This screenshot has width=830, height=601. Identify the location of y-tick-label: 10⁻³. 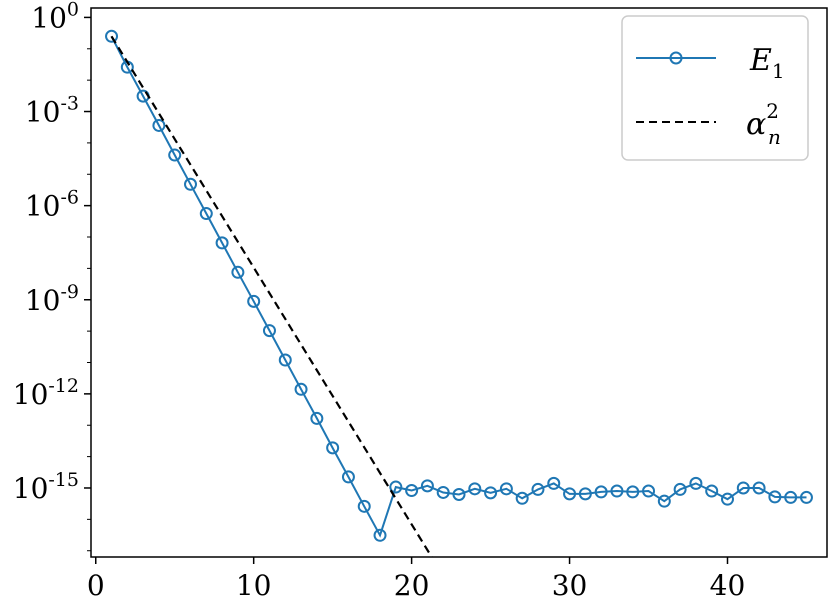
(52, 111).